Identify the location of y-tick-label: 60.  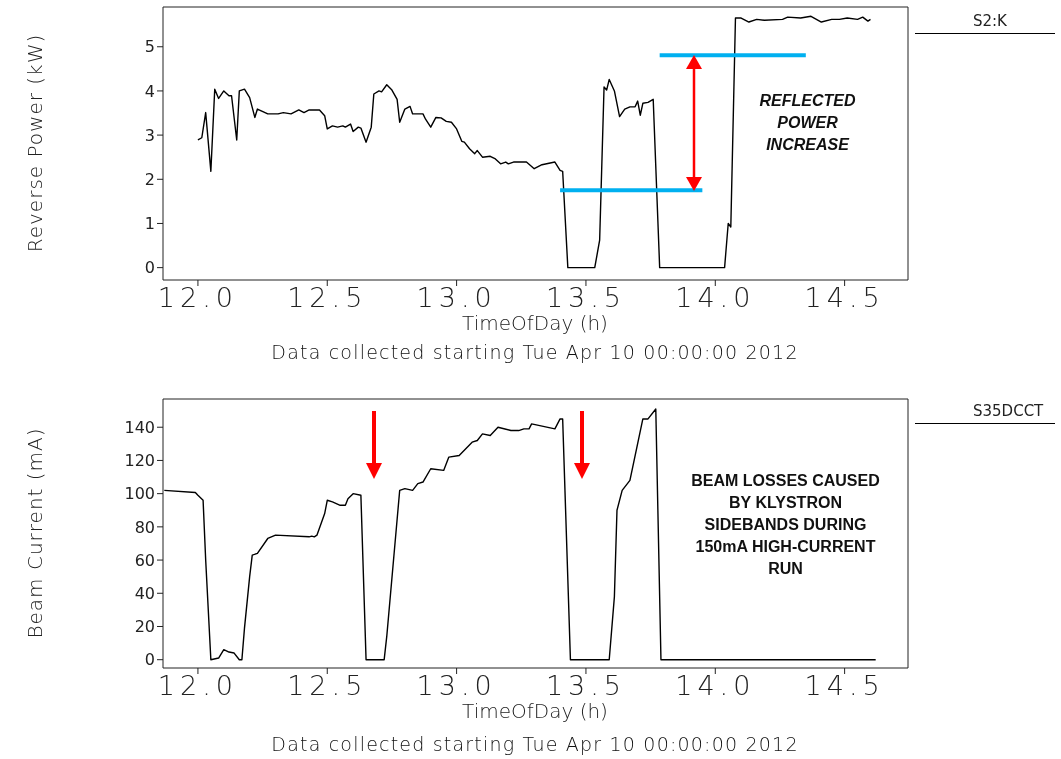
(144, 560).